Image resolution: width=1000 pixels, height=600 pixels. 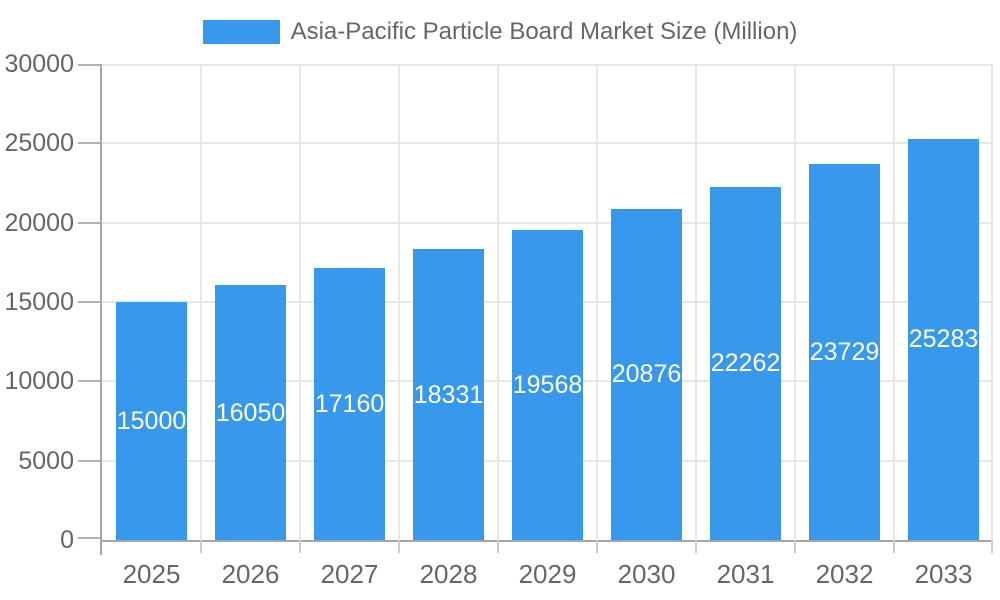 What do you see at coordinates (241, 32) in the screenshot?
I see `legend-color-swatch` at bounding box center [241, 32].